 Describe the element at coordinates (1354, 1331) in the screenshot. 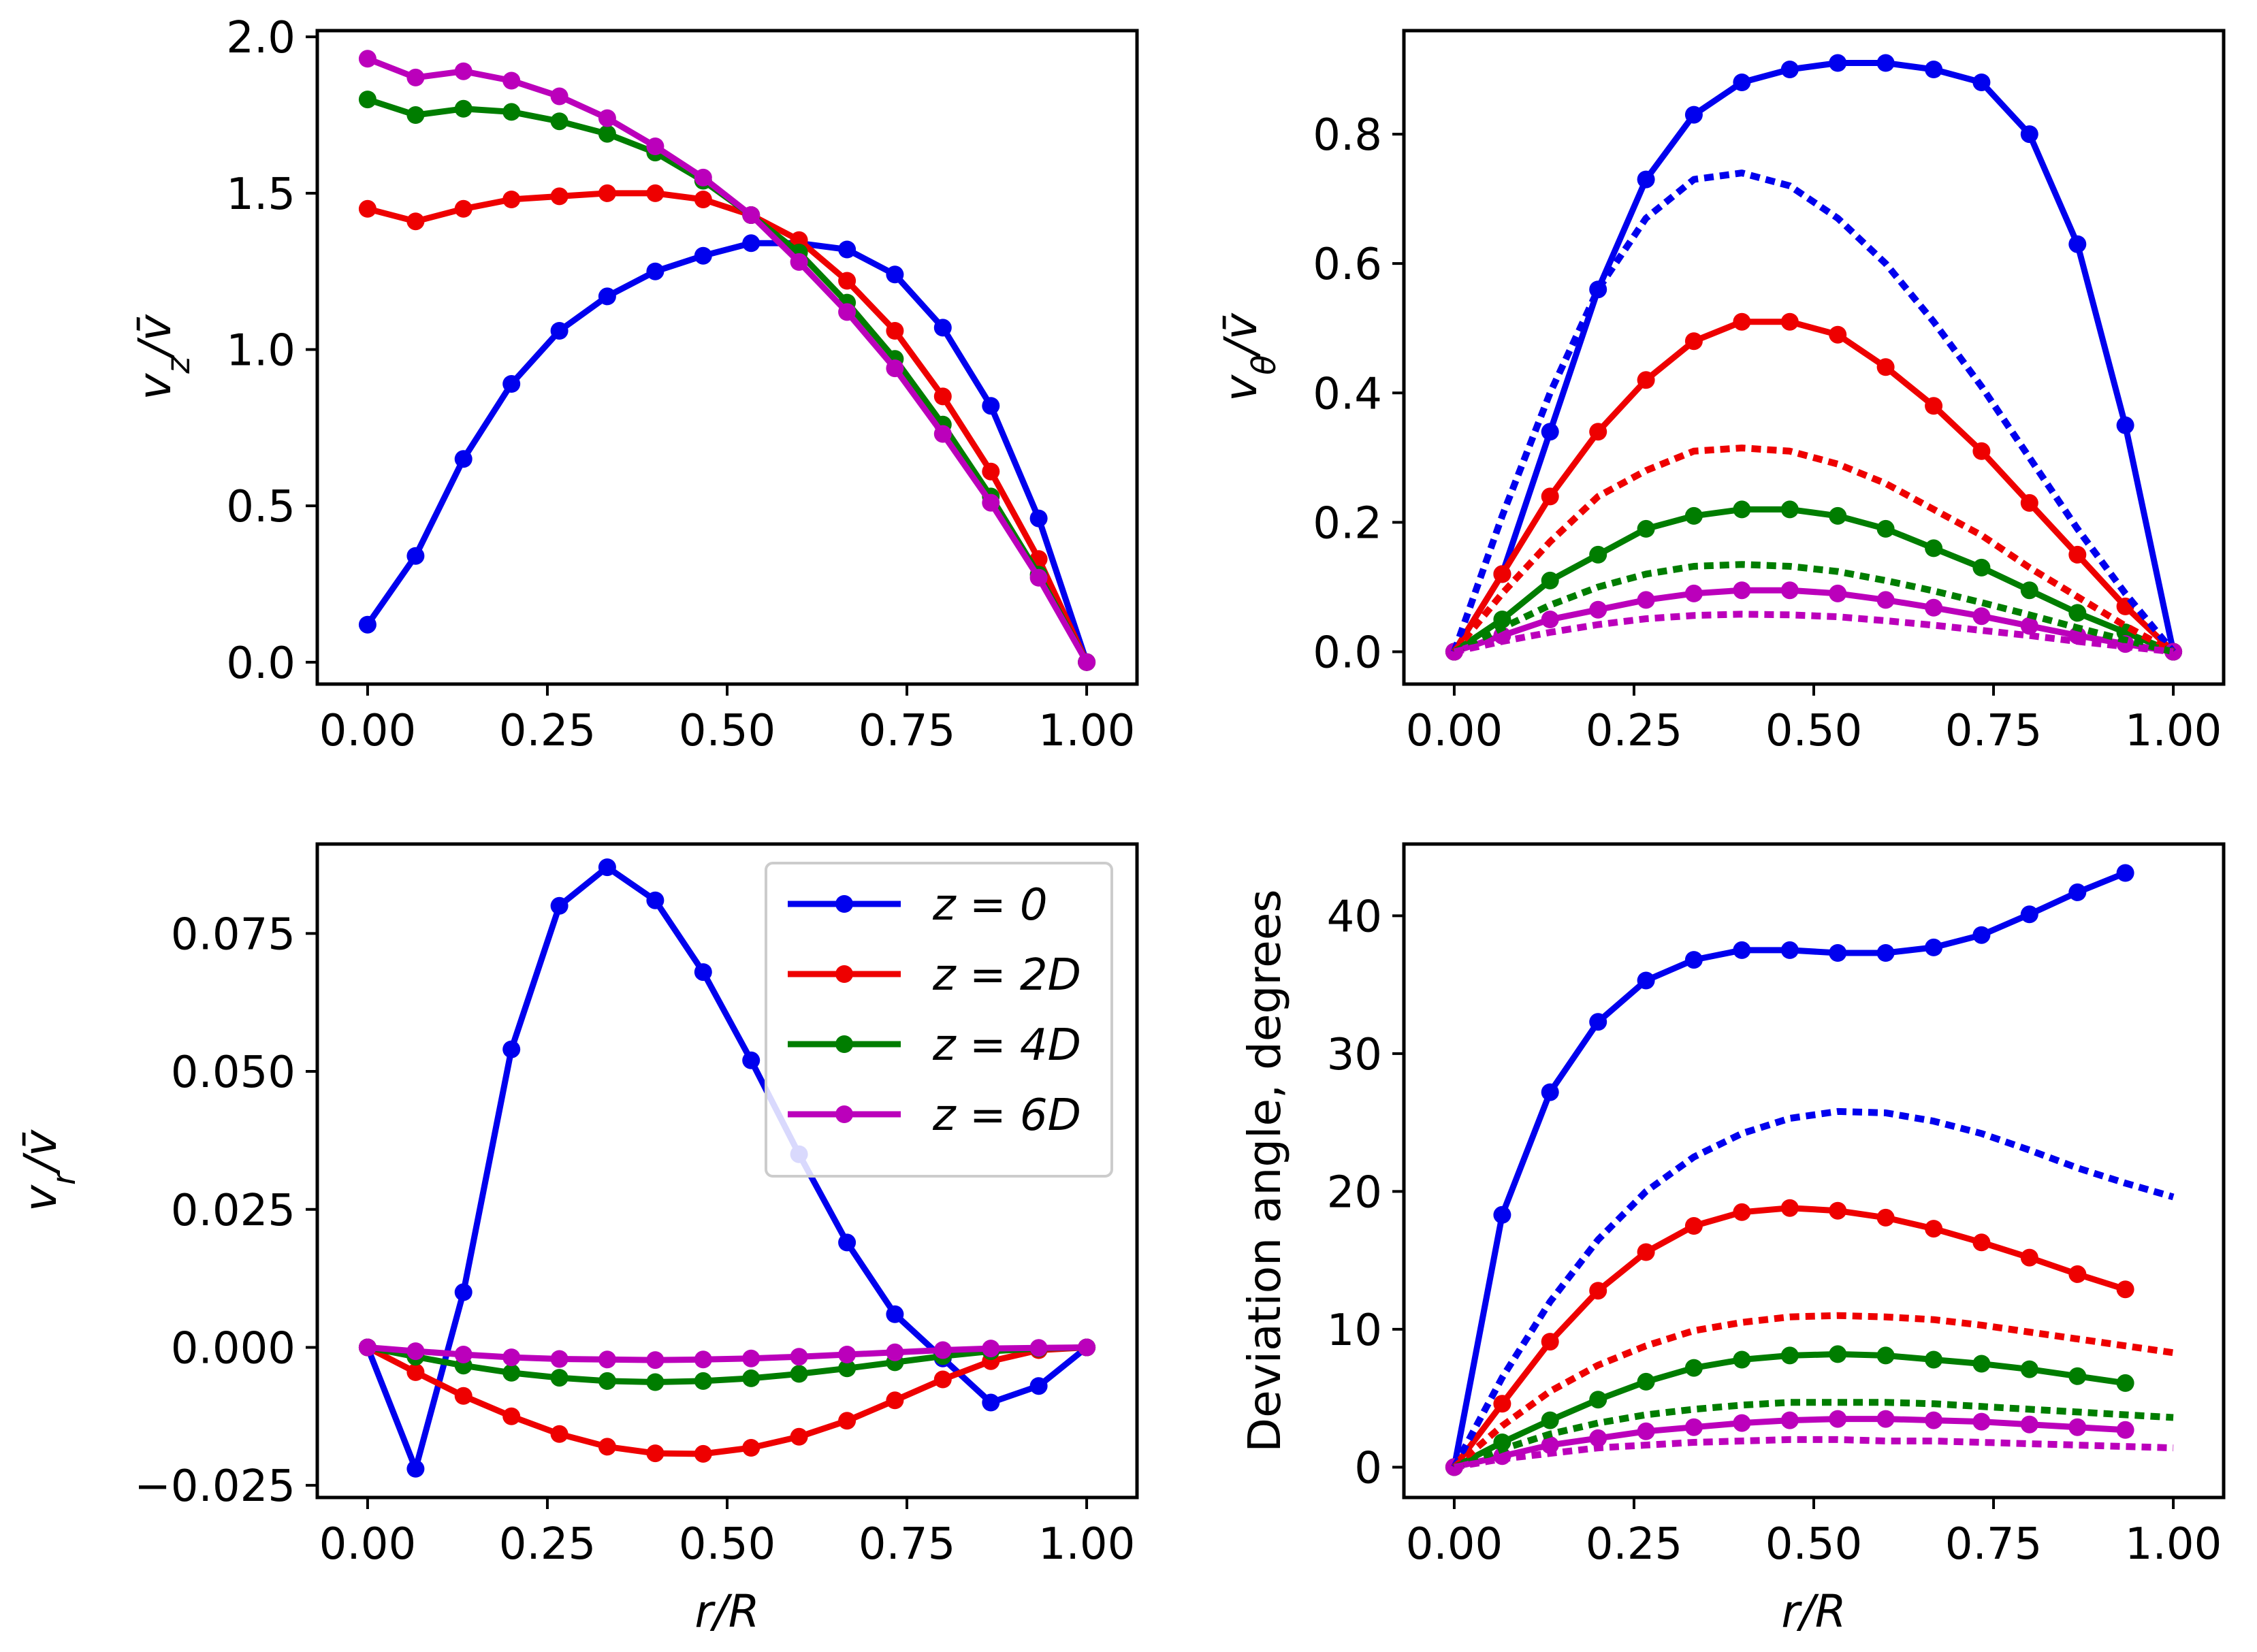

I see `y-tick-label: 10` at that location.